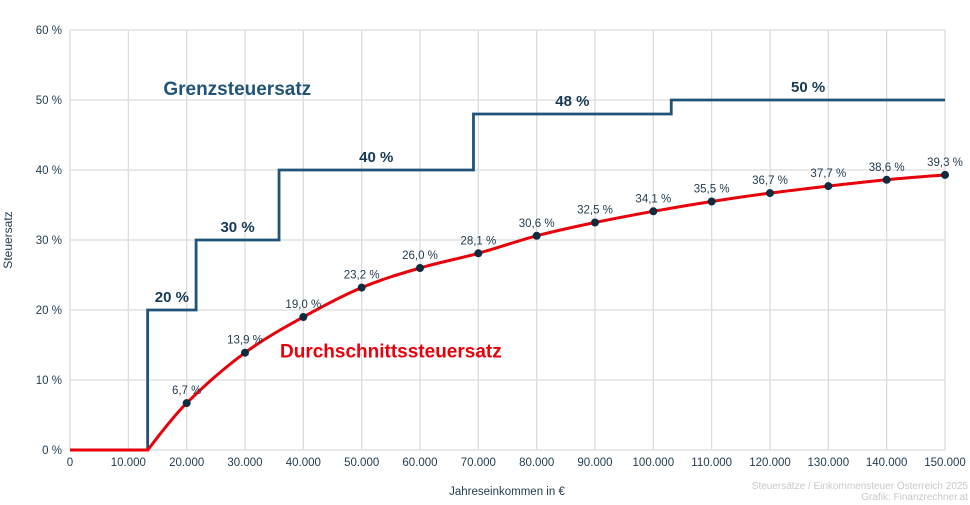 This screenshot has width=970, height=505. What do you see at coordinates (536, 463) in the screenshot?
I see `x-tick-label: 80.000` at bounding box center [536, 463].